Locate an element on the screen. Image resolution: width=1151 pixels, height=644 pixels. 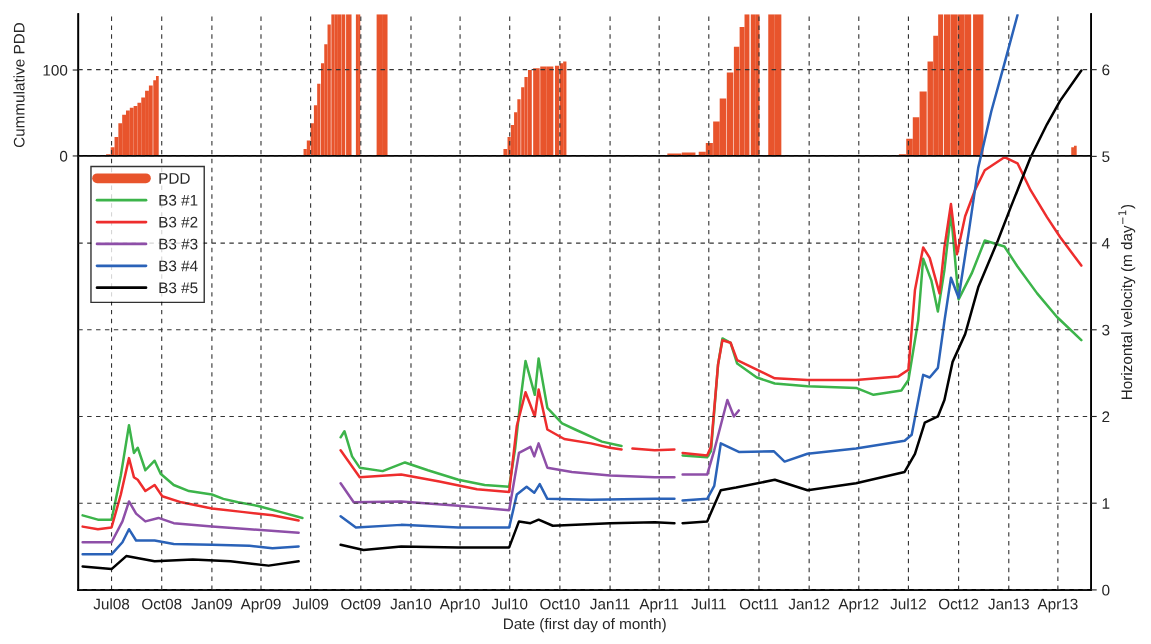
x-tick-label: Oct12 is located at coordinates (958, 604).